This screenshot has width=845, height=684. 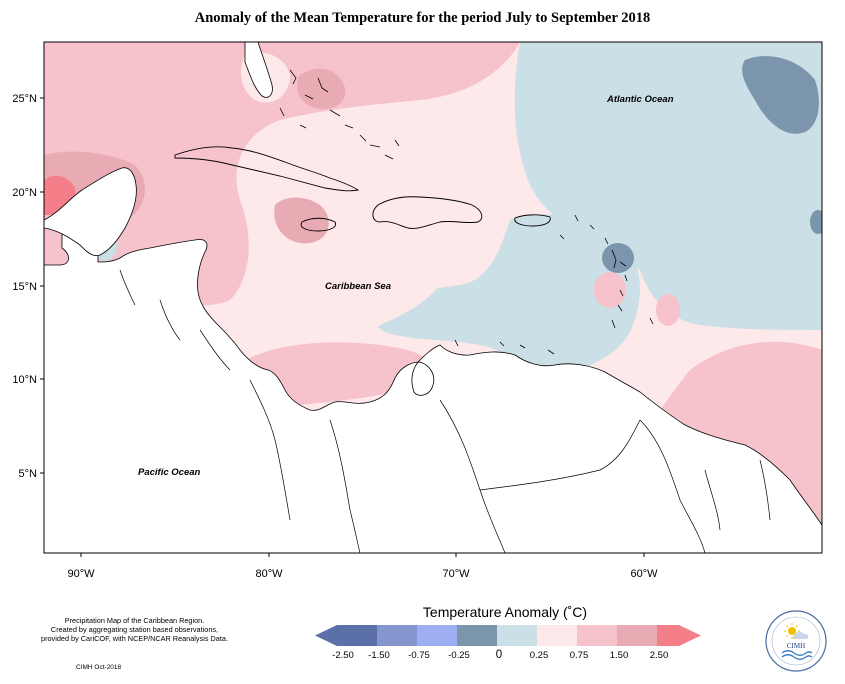 What do you see at coordinates (24, 193) in the screenshot?
I see `lat-label-20n: 20°N` at bounding box center [24, 193].